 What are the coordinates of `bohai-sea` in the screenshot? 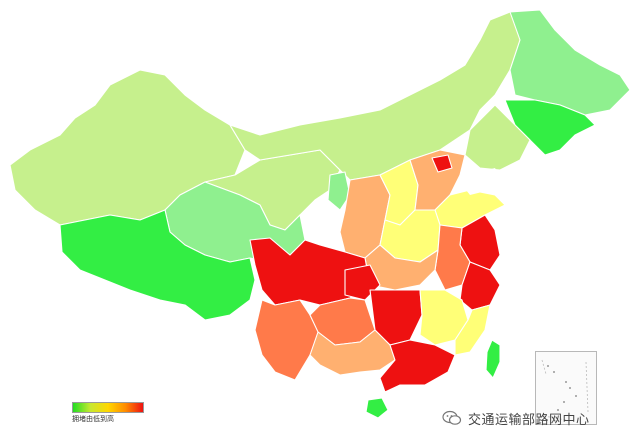 It's located at (482, 181).